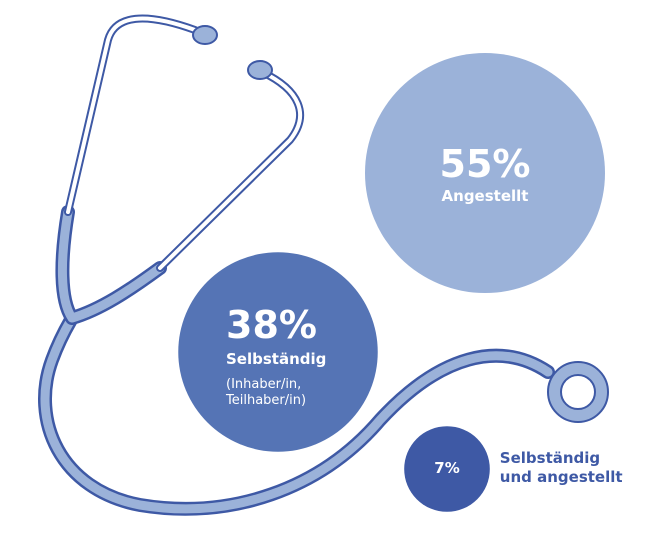 The image size is (670, 537). Describe the element at coordinates (276, 359) in the screenshot. I see `category-label: Selbständig` at that location.